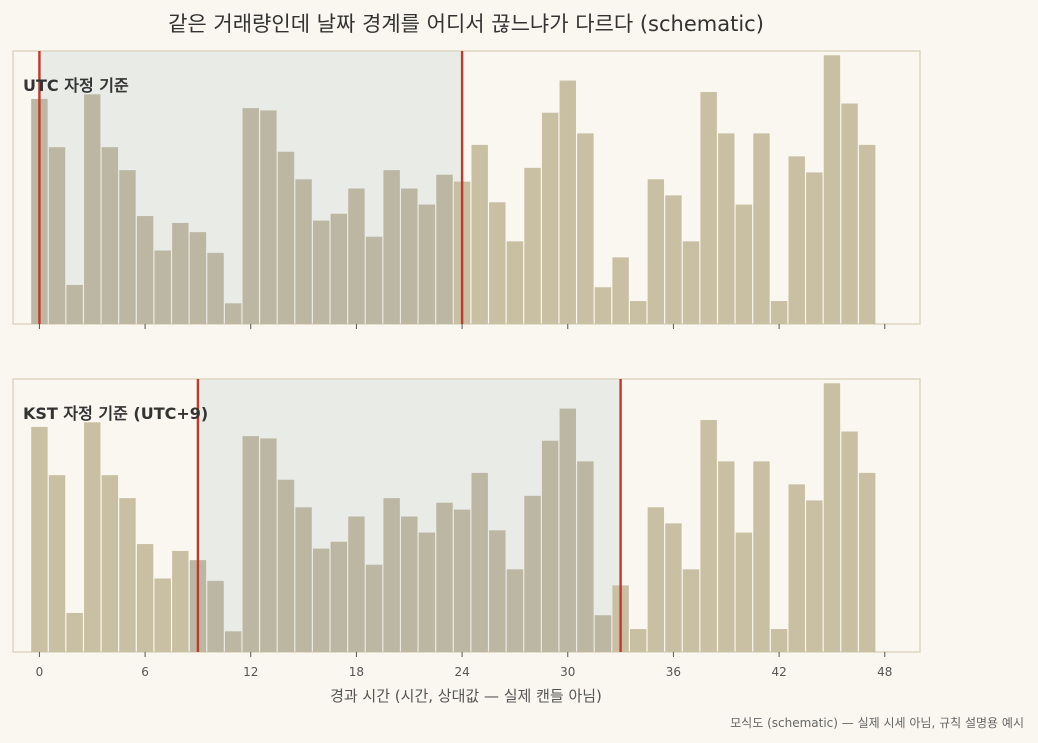 Image resolution: width=1038 pixels, height=743 pixels. Describe the element at coordinates (877, 723) in the screenshot. I see `footer-note: 모식도 (schematic) — 실제 시세 아님, 규칙 설명용 예시` at that location.